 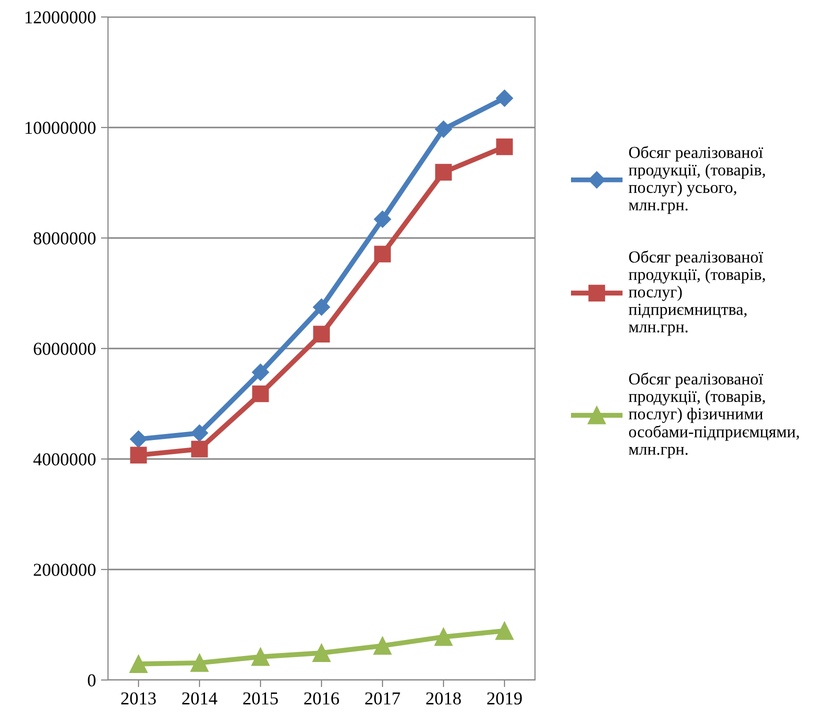 What do you see at coordinates (65, 570) in the screenshot?
I see `y-tick-label: 2000000` at bounding box center [65, 570].